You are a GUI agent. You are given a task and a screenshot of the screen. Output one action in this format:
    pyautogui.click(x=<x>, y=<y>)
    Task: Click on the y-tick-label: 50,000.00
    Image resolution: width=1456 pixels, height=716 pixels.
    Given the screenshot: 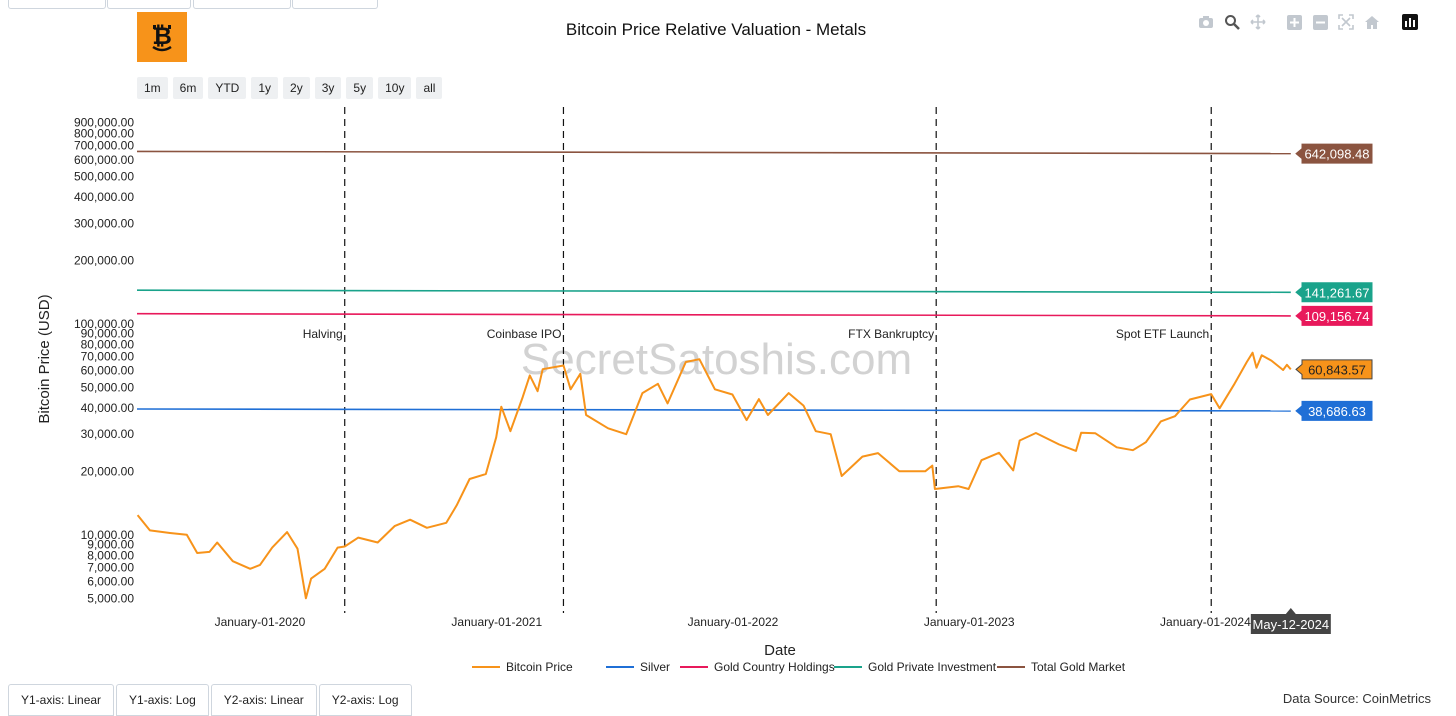 What is the action you would take?
    pyautogui.click(x=108, y=387)
    